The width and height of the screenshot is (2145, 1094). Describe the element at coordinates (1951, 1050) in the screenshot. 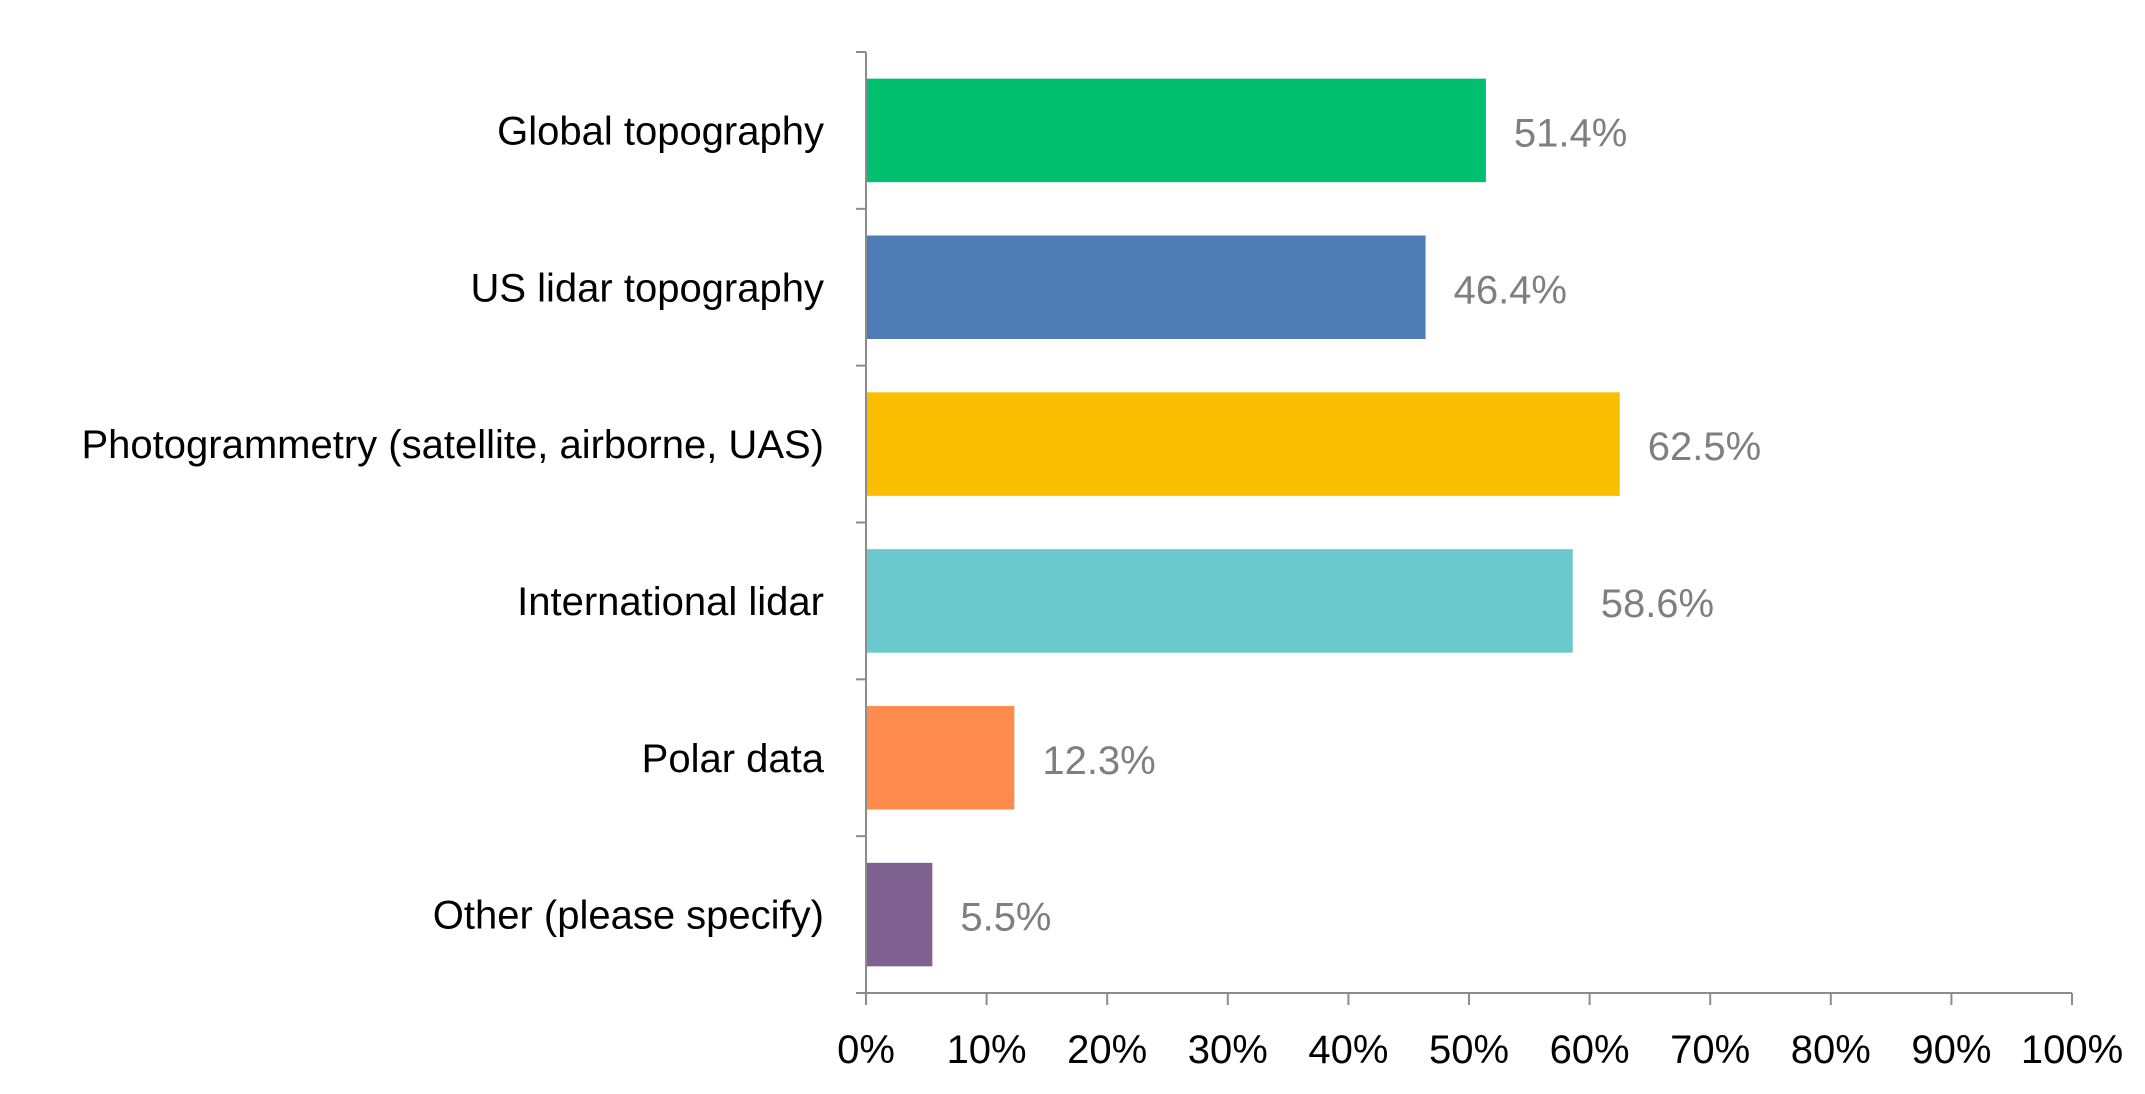

I see `x-tick-label: 90%` at that location.